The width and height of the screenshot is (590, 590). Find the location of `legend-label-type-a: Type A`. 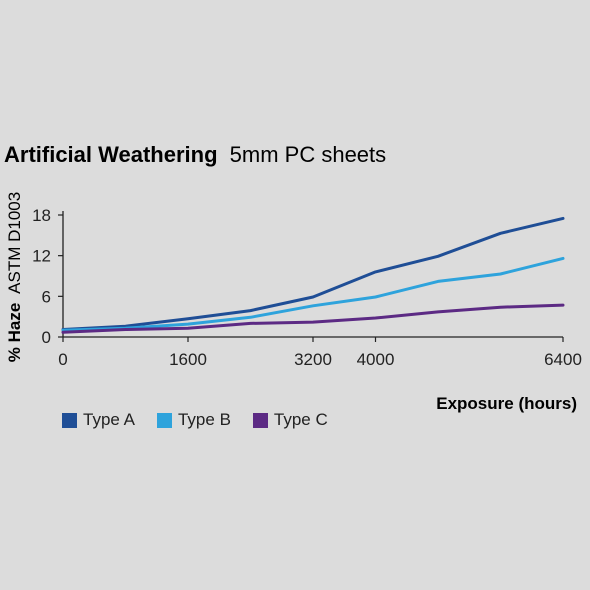

legend-label-type-a: Type A is located at coordinates (109, 419).